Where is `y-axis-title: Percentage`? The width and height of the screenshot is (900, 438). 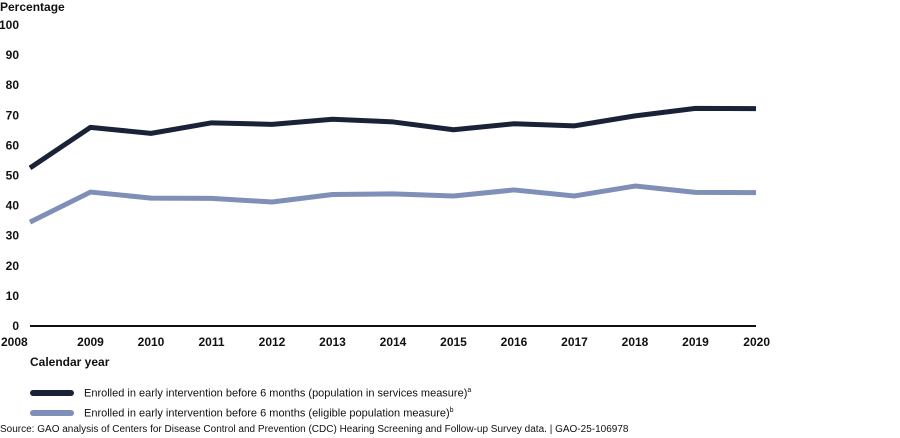
y-axis-title: Percentage is located at coordinates (32, 7).